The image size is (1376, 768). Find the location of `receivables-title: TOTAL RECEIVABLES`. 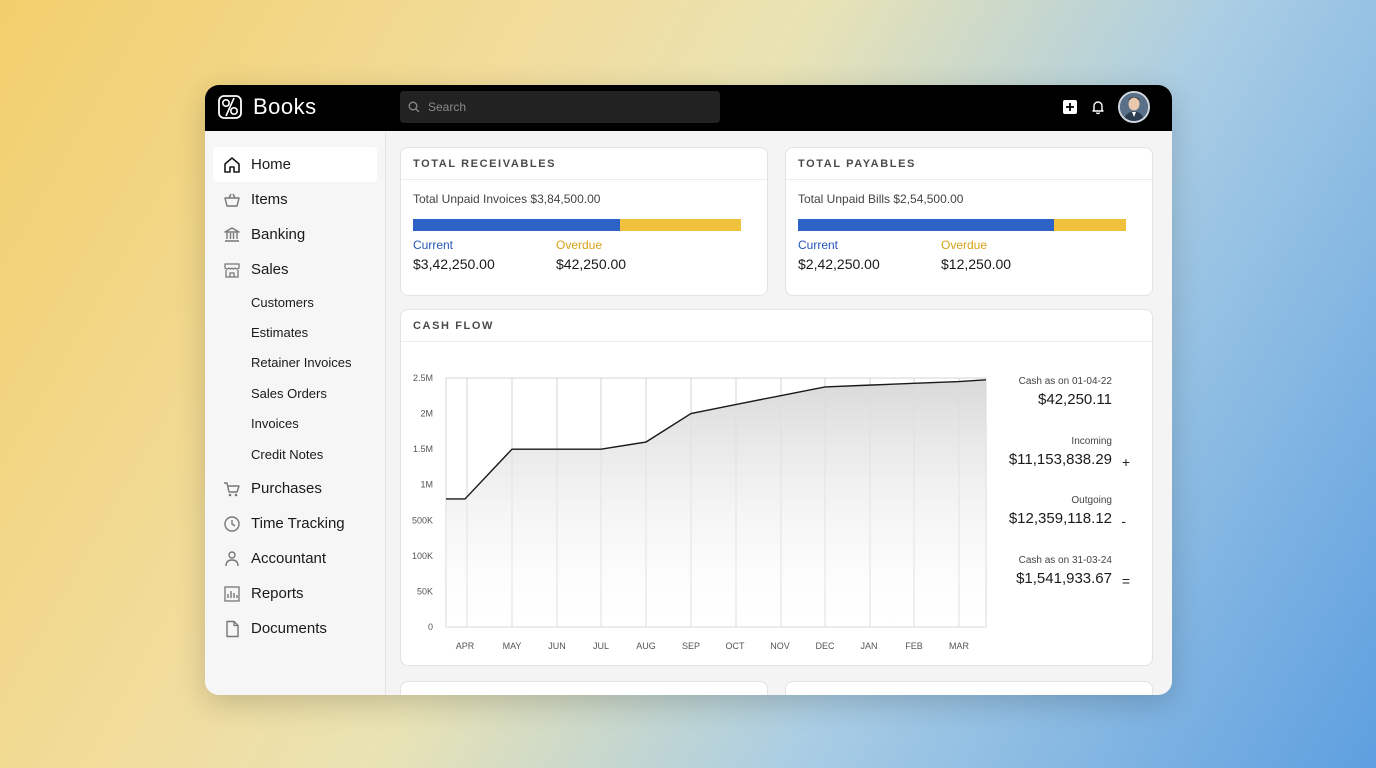

receivables-title: TOTAL RECEIVABLES is located at coordinates (584, 164).